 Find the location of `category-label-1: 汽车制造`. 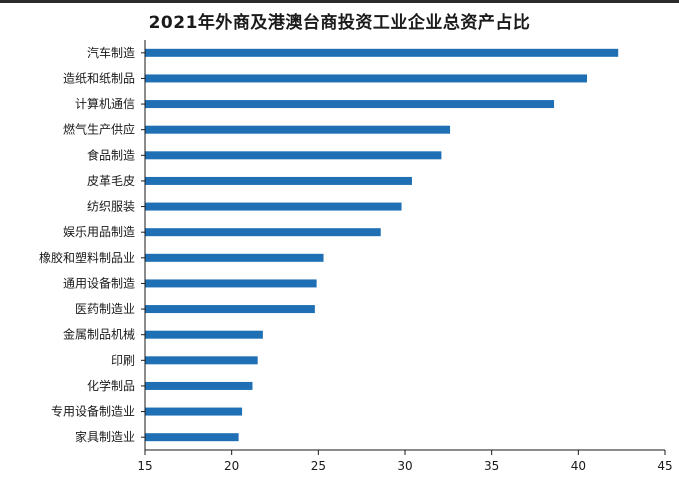

category-label-1: 汽车制造 is located at coordinates (111, 52).